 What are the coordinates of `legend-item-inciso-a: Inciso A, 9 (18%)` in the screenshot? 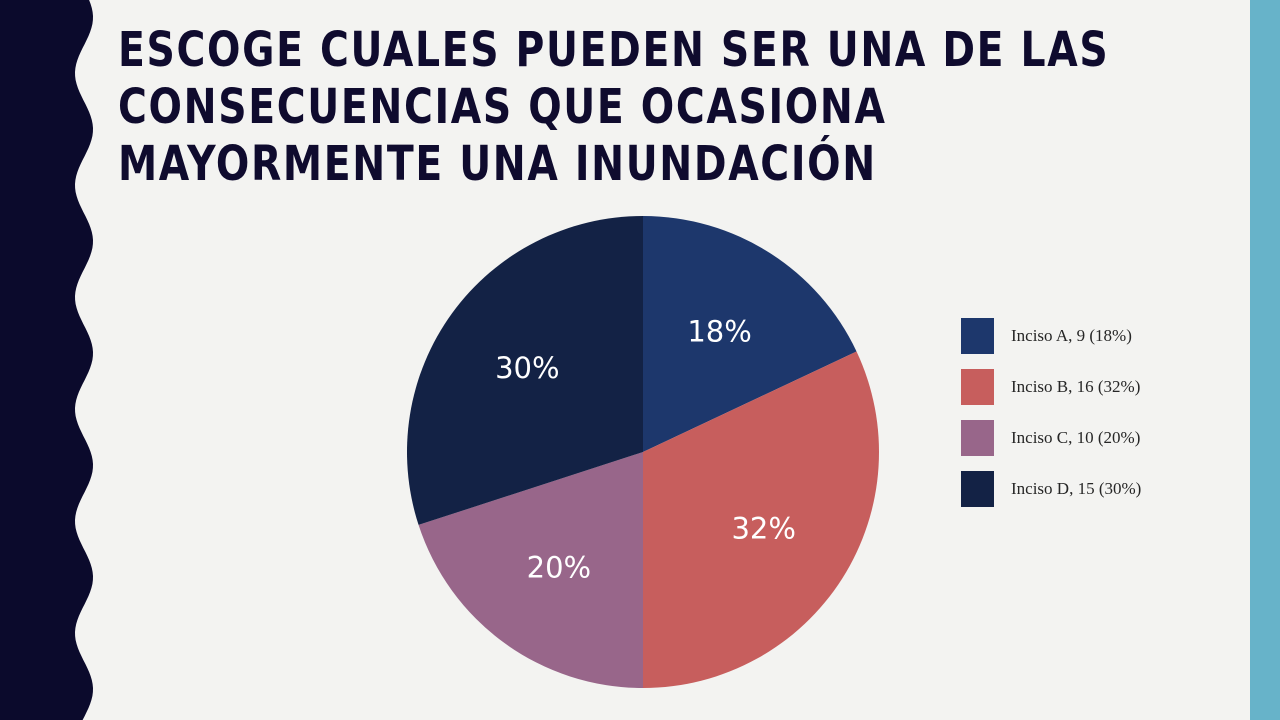 It's located at (1051, 336).